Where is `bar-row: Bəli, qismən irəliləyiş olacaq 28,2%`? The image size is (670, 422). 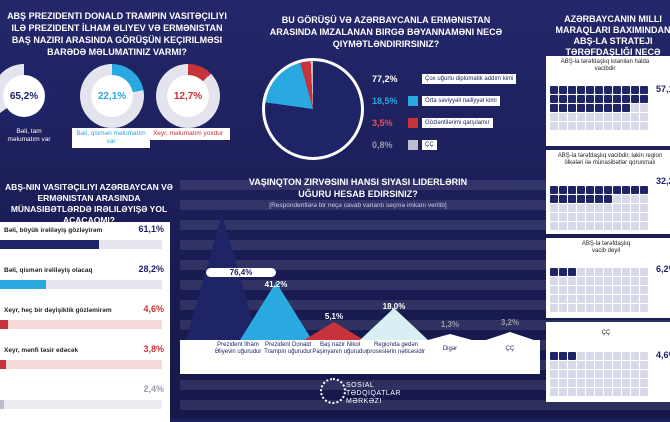 bar-row: Bəli, qismən irəliləyiş olacaq 28,2% is located at coordinates (85, 282).